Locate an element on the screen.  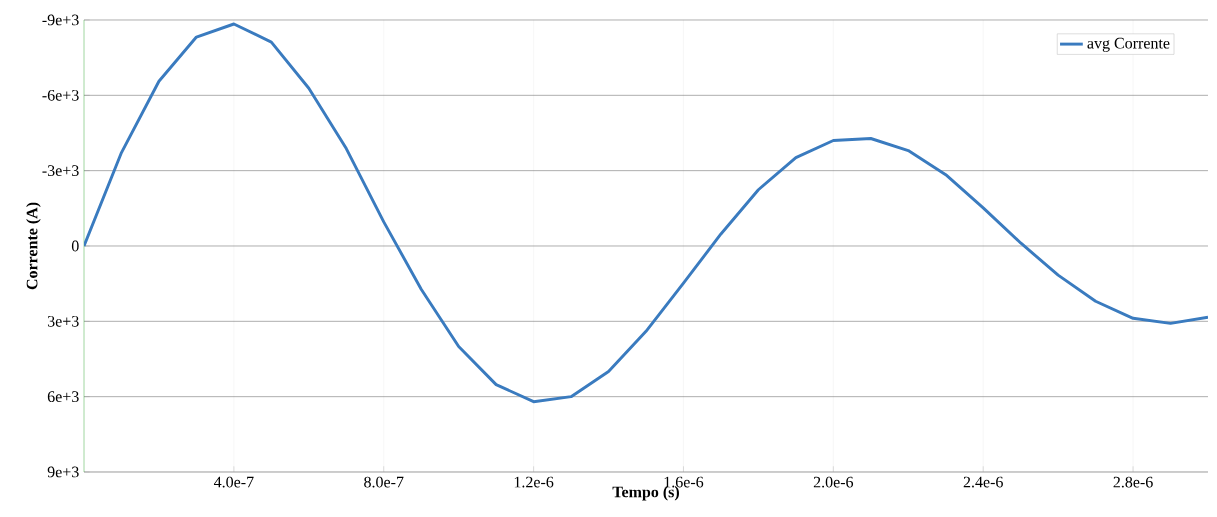
y-tick-label: -9e+3 is located at coordinates (60, 20).